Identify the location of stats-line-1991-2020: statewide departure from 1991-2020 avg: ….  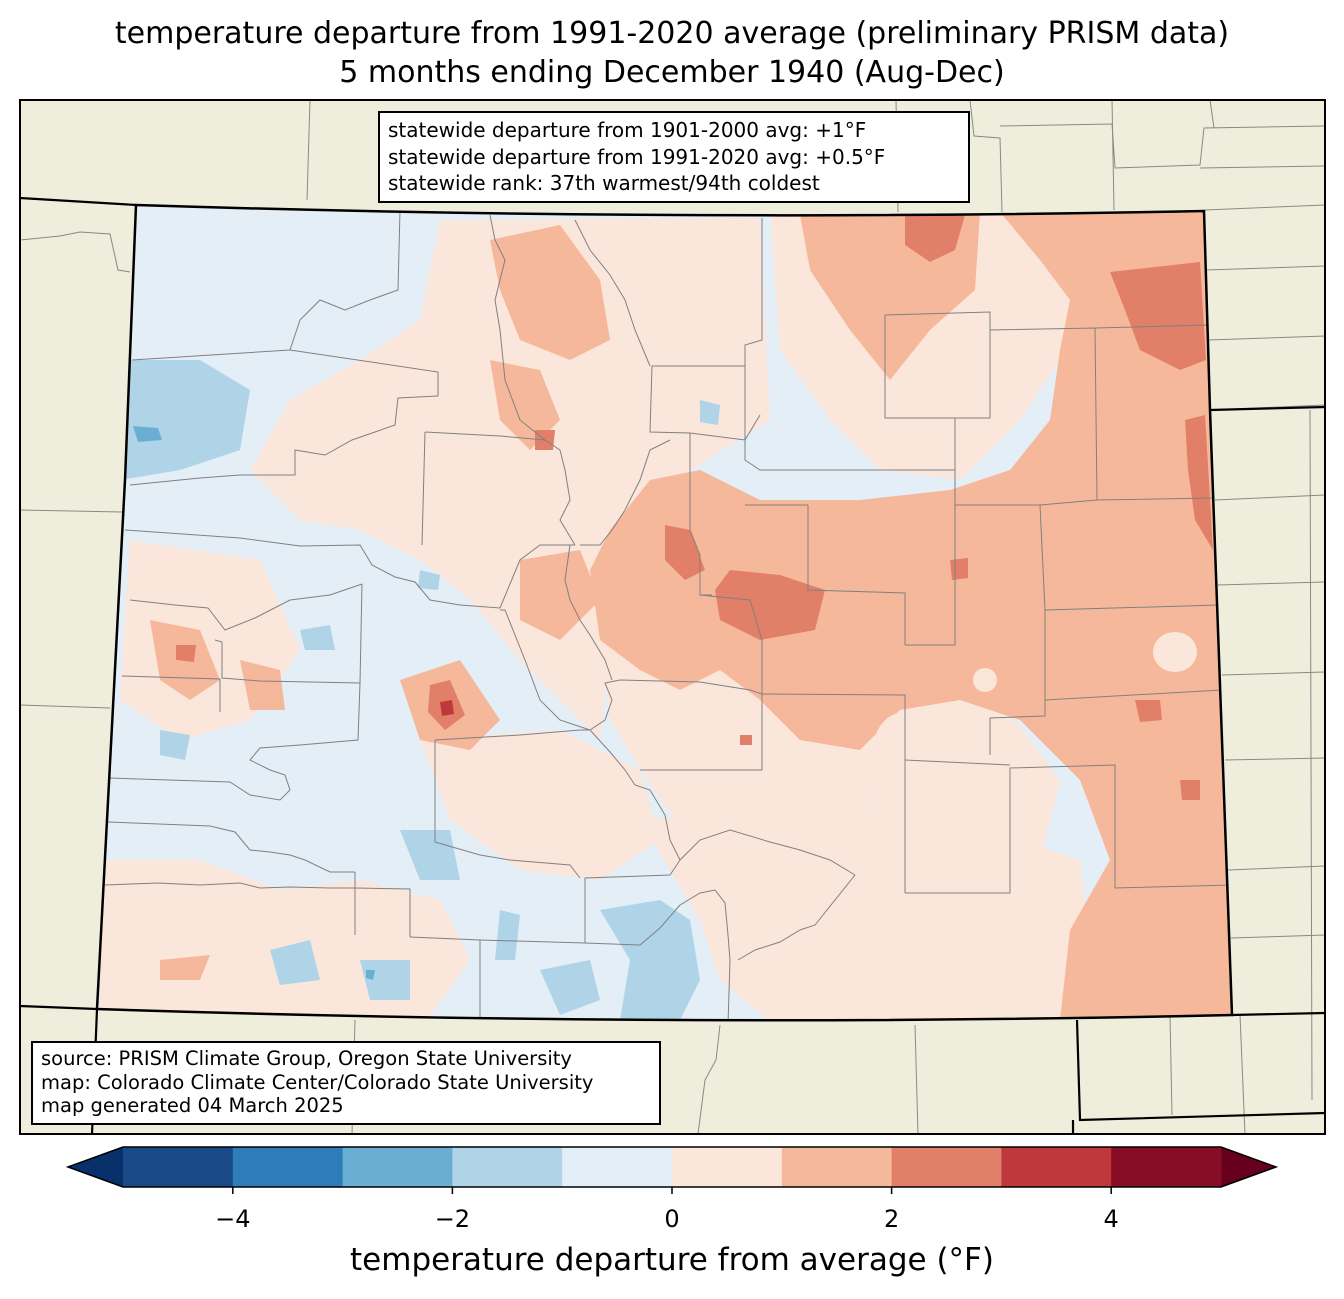
(637, 156).